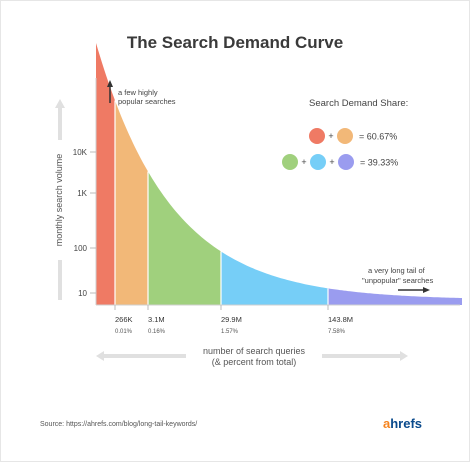  I want to click on legend: Search Demand Share: + = 60.67% + + = 39.33%, so click(345, 134).